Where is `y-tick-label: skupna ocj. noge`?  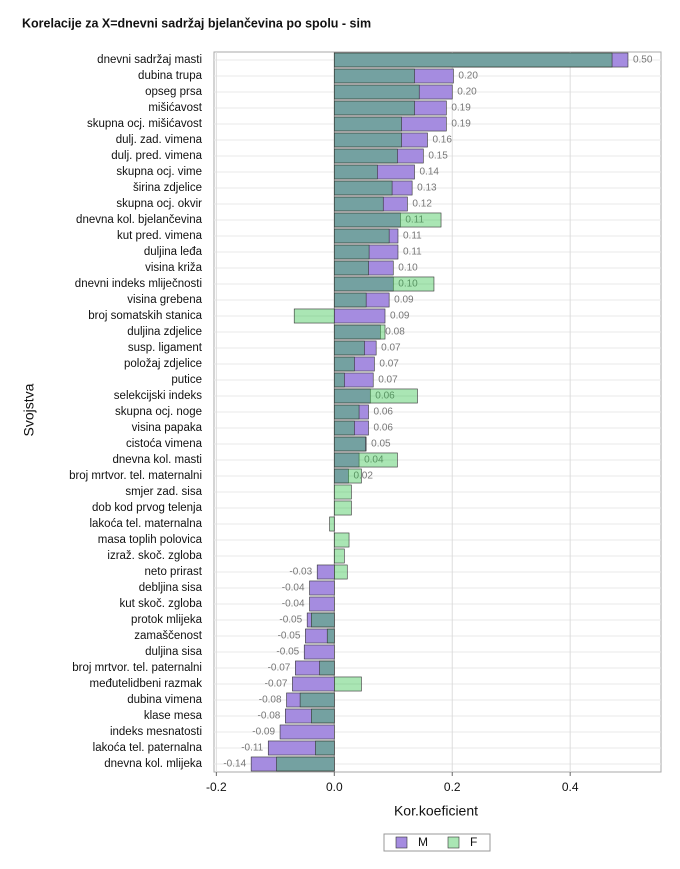 y-tick-label: skupna ocj. noge is located at coordinates (158, 412).